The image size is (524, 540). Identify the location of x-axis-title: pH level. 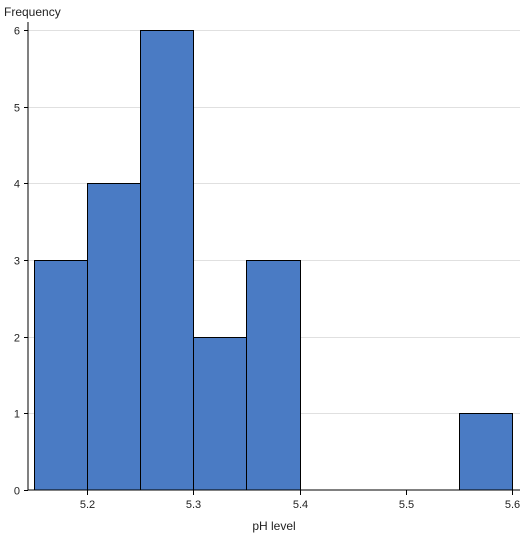
(273, 526).